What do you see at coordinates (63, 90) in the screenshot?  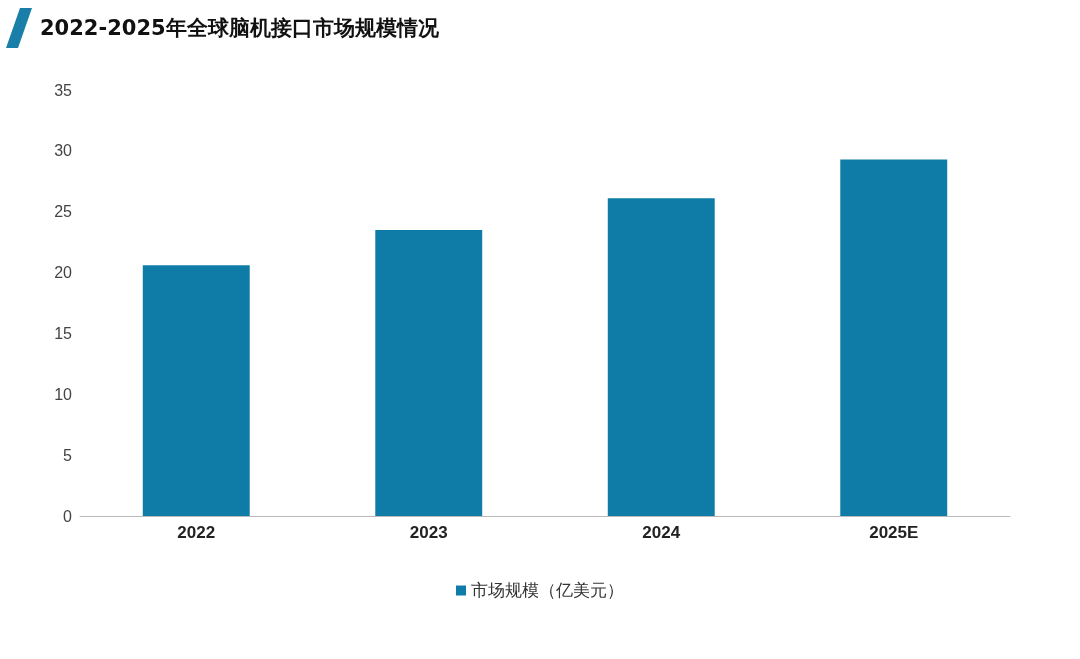 I see `y-tick-label: 35` at bounding box center [63, 90].